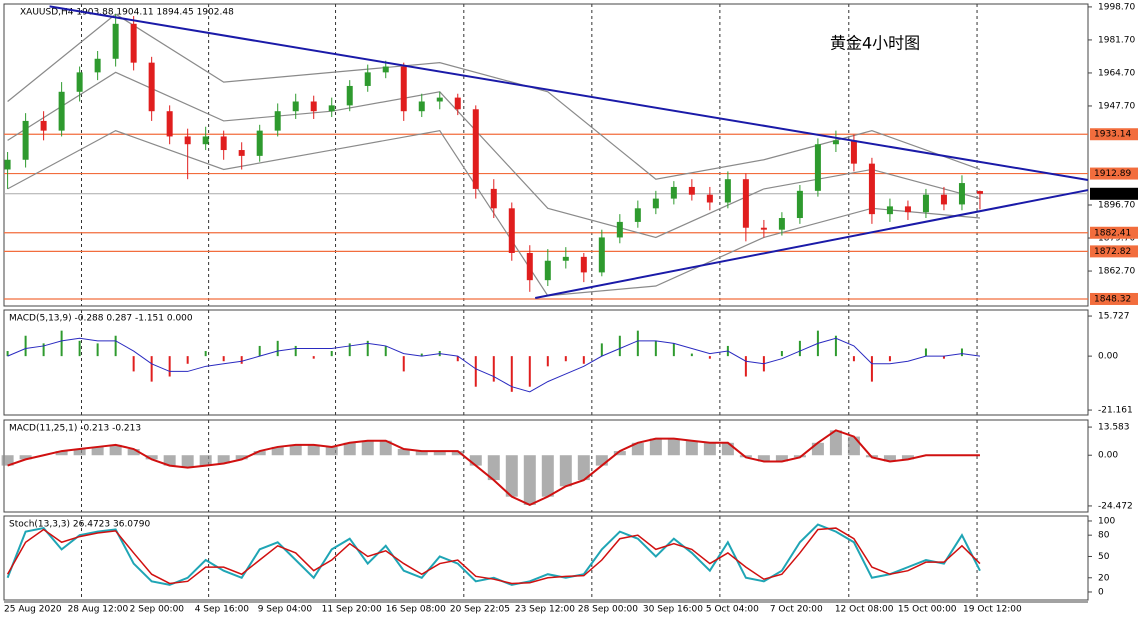 The image size is (1142, 622). Describe the element at coordinates (1112, 135) in the screenshot. I see `level-label: 1933.14` at that location.